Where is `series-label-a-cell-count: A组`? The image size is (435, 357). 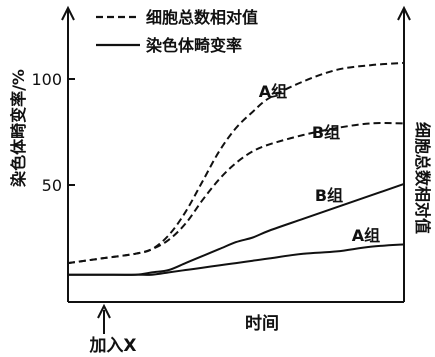
series-label-a-cell-count: A组 is located at coordinates (273, 91).